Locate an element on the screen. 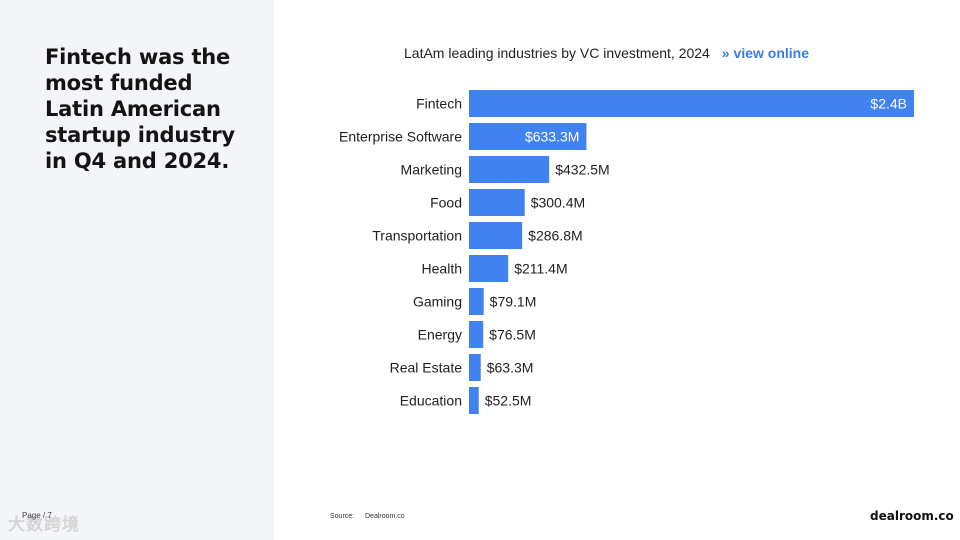  bar-real-estate is located at coordinates (475, 367).